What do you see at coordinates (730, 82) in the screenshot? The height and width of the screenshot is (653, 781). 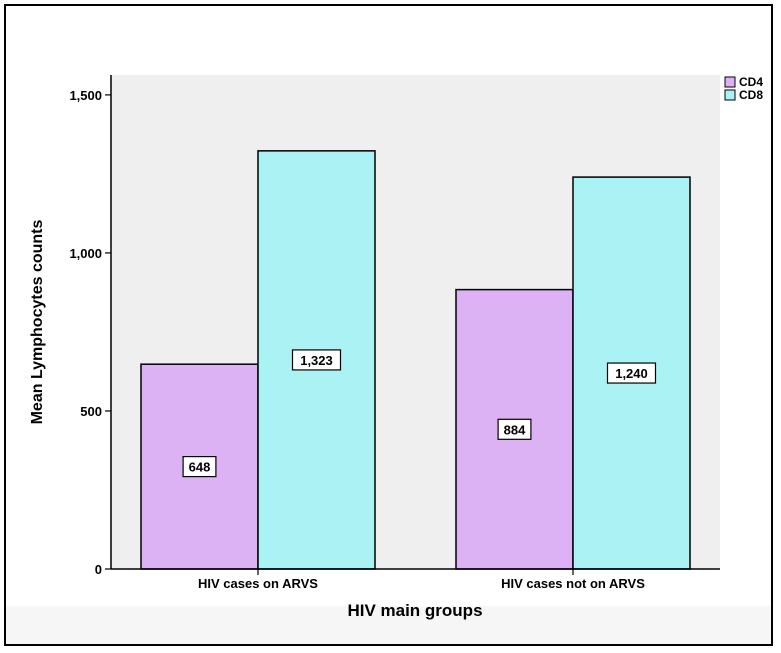 I see `legend-swatch-cd4` at bounding box center [730, 82].